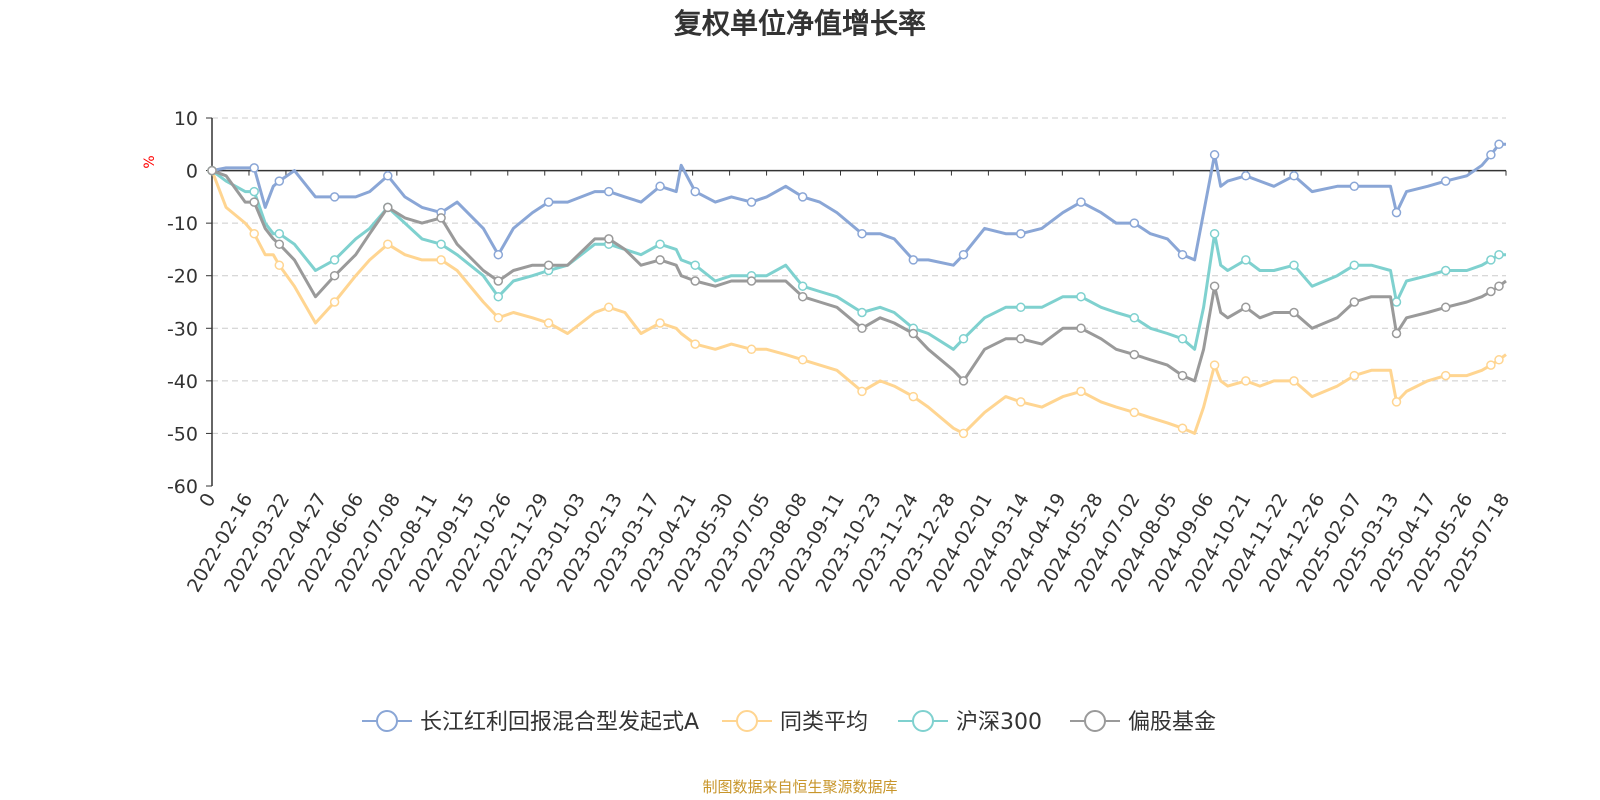 This screenshot has height=800, width=1600. I want to click on legend-label: 沪深300, so click(999, 722).